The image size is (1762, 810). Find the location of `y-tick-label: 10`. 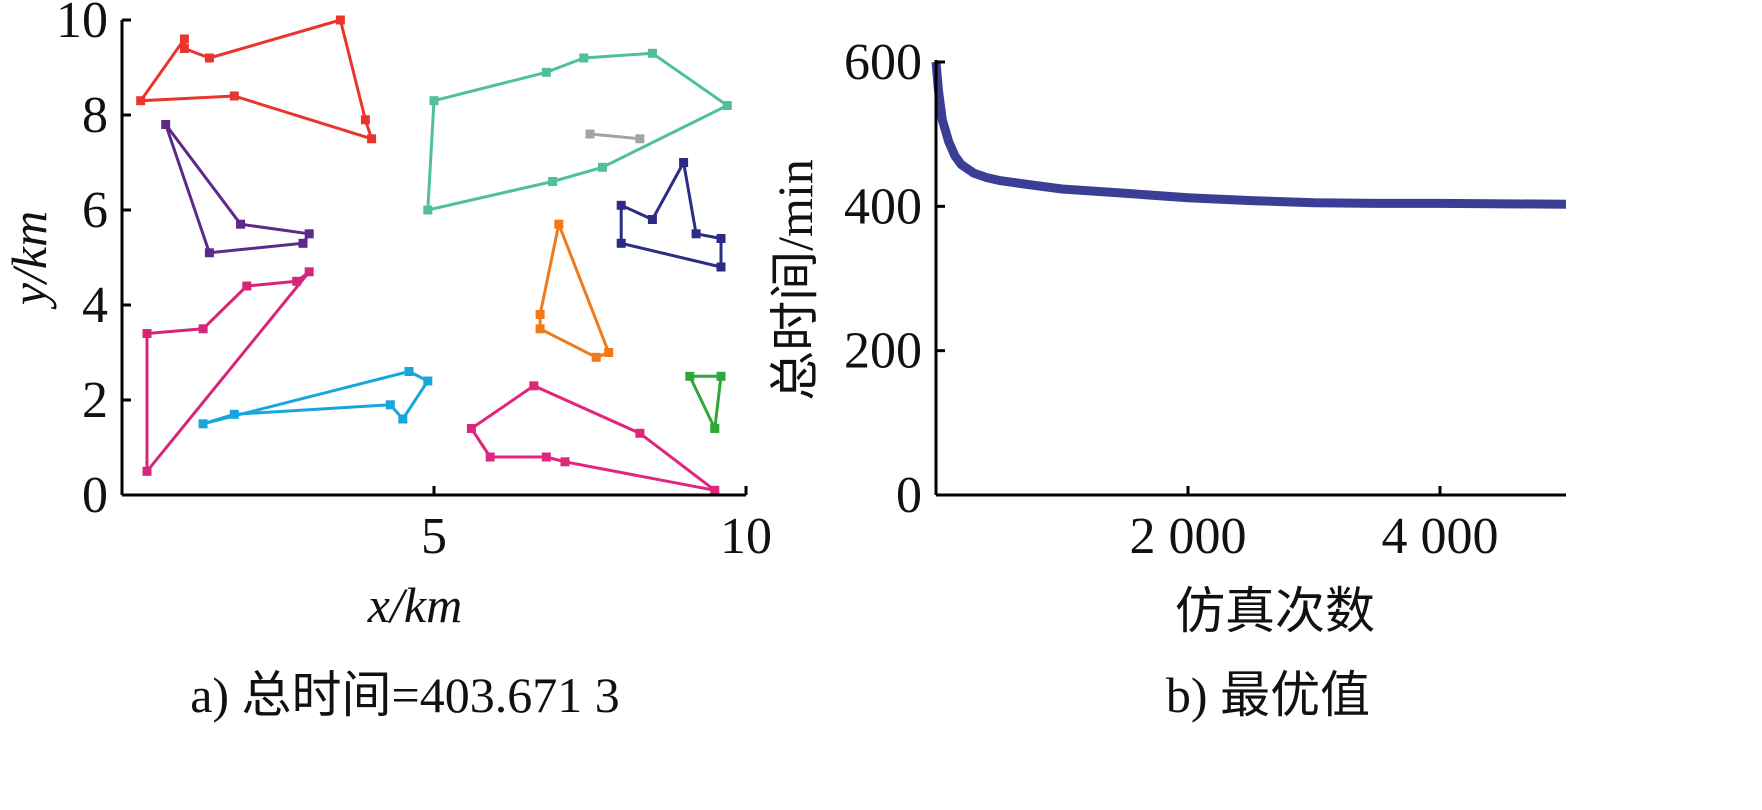

y-tick-label: 10 is located at coordinates (82, 24).